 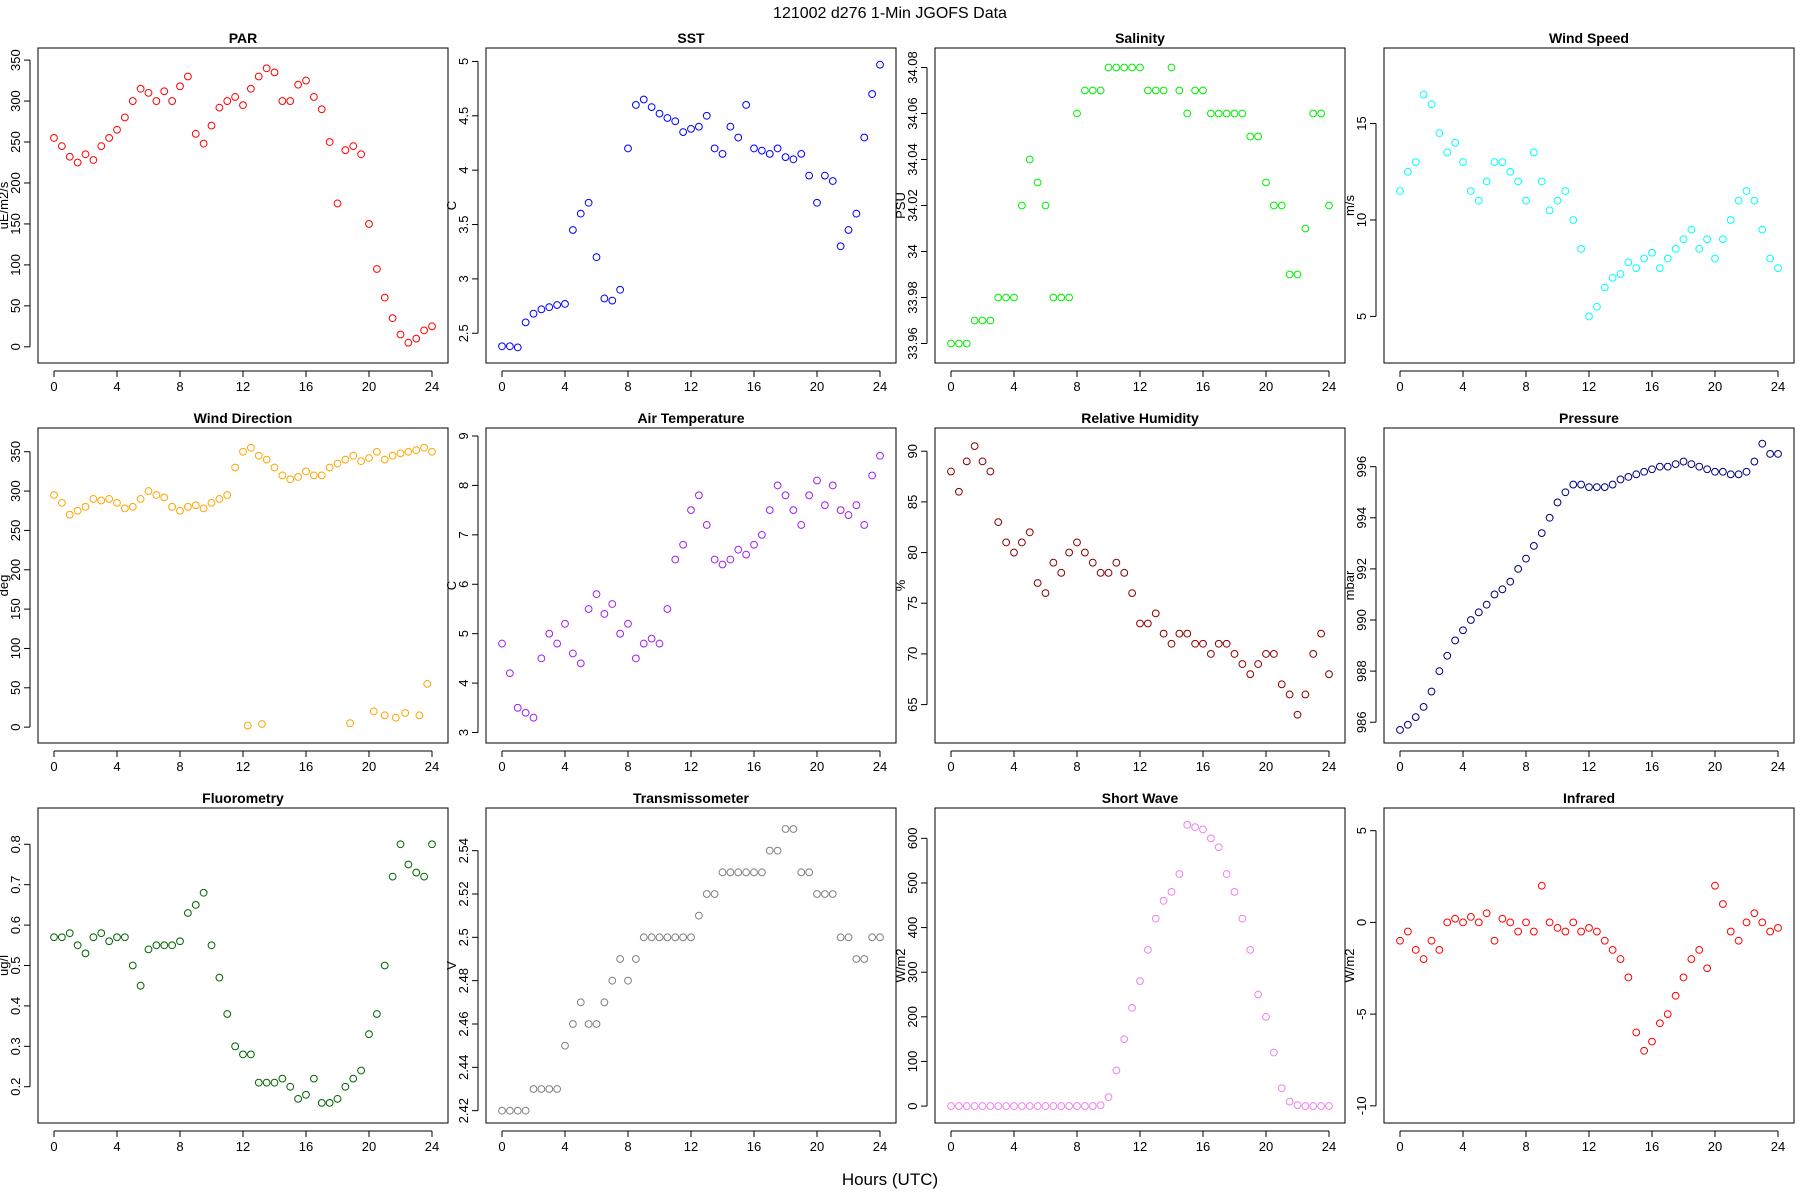 I want to click on y-tick-label: 2.44, so click(x=463, y=1067).